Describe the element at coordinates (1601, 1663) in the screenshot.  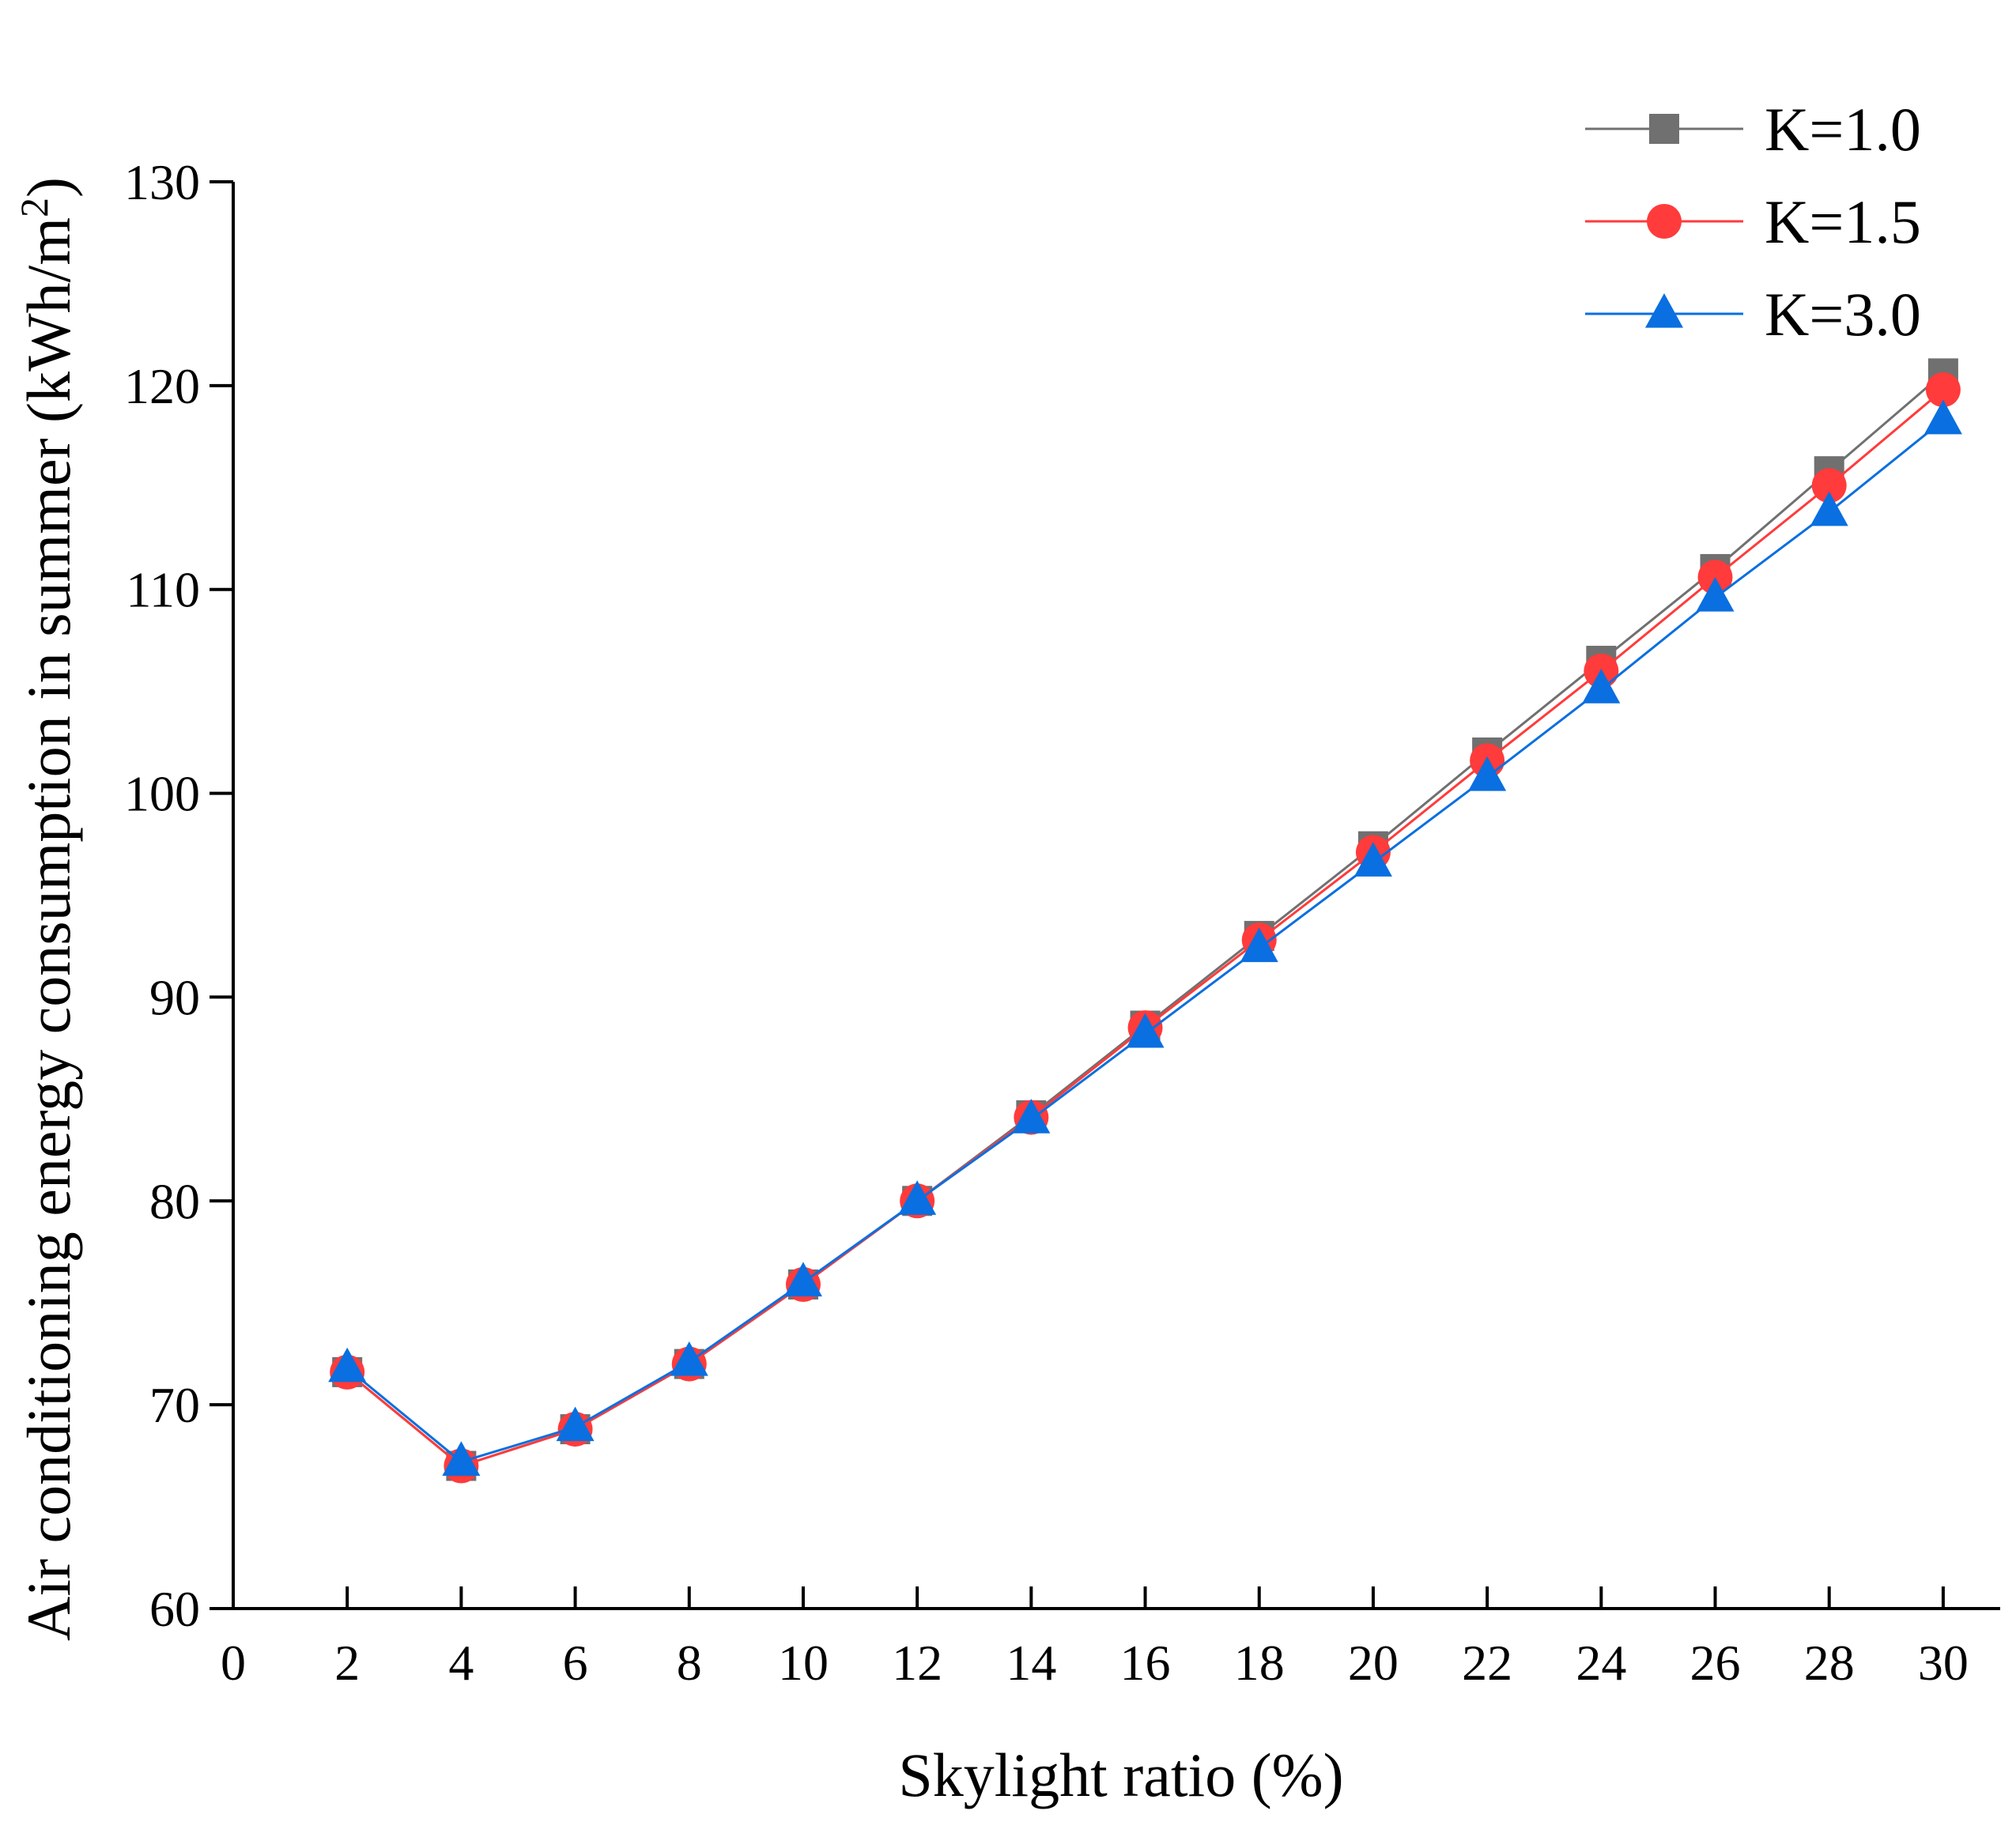
I see `x-tick-label: 24` at that location.